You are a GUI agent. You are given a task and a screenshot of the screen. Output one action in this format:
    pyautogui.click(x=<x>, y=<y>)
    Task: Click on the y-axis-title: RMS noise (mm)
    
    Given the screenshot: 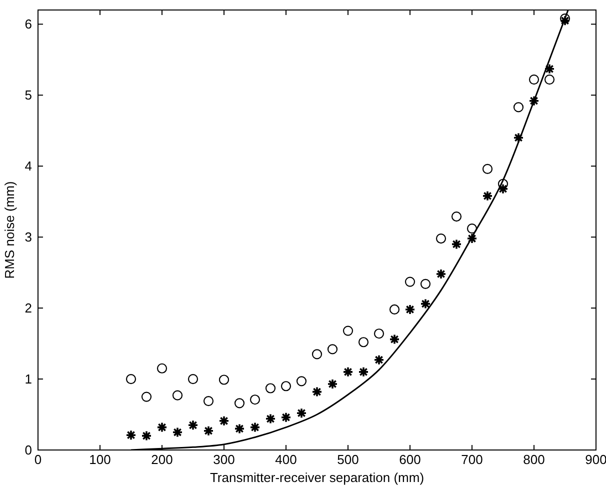 What is the action you would take?
    pyautogui.click(x=9, y=230)
    